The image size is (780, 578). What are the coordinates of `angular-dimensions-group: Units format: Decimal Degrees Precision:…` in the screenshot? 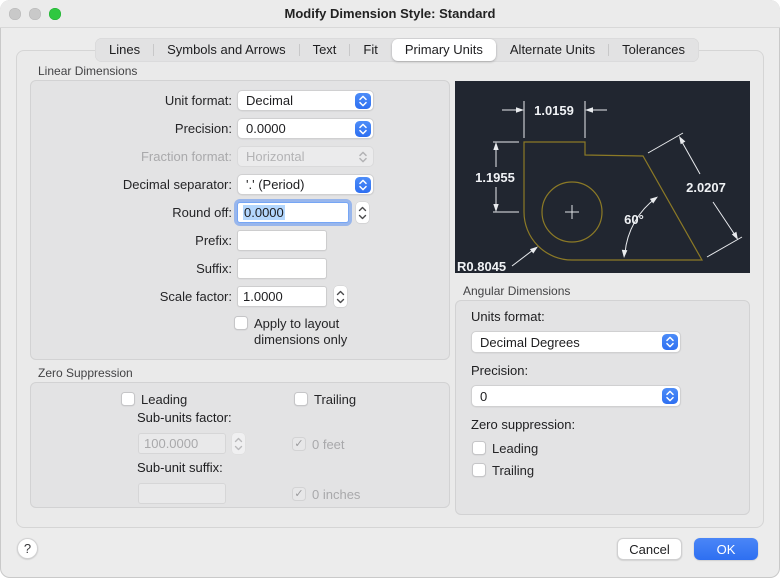 It's located at (602, 407).